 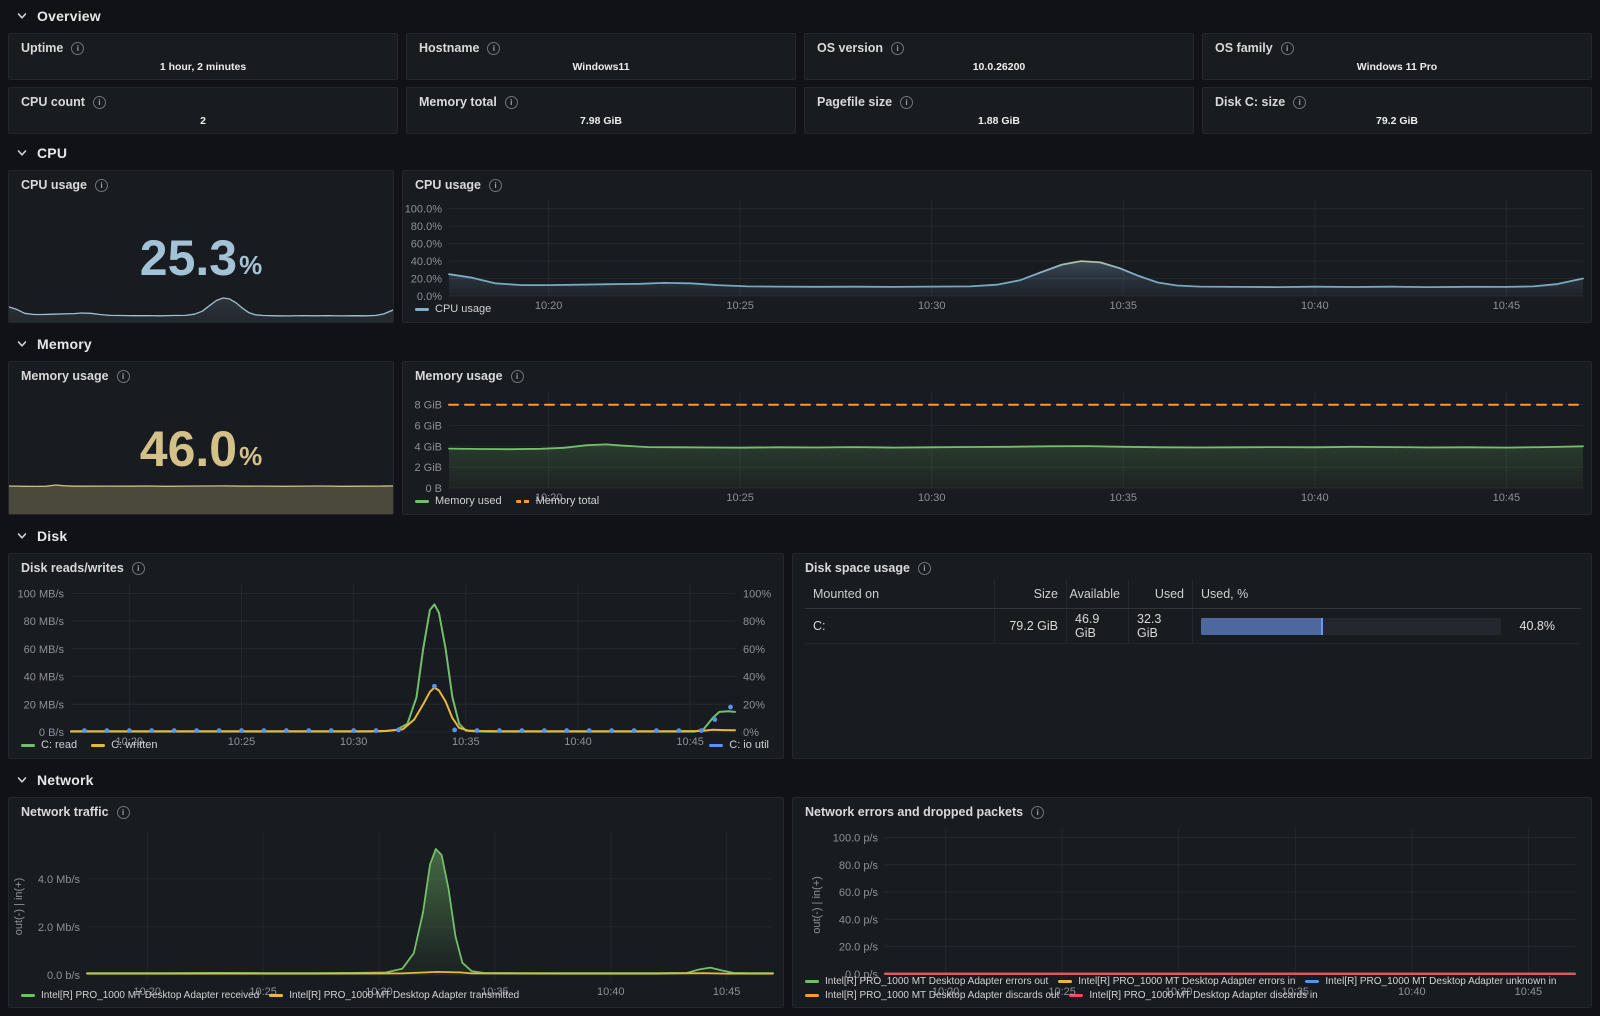 I want to click on legend-item: Memory used, so click(x=458, y=501).